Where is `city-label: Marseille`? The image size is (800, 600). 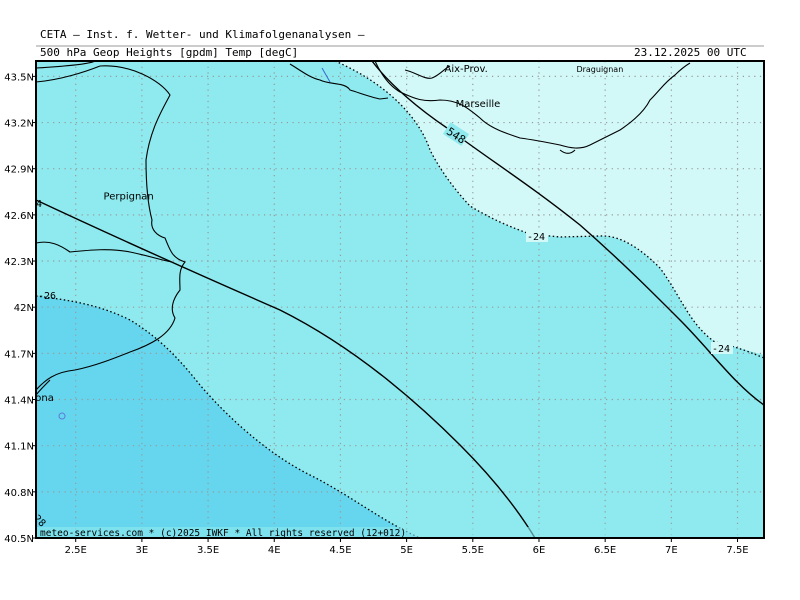
city-label: Marseille is located at coordinates (478, 104).